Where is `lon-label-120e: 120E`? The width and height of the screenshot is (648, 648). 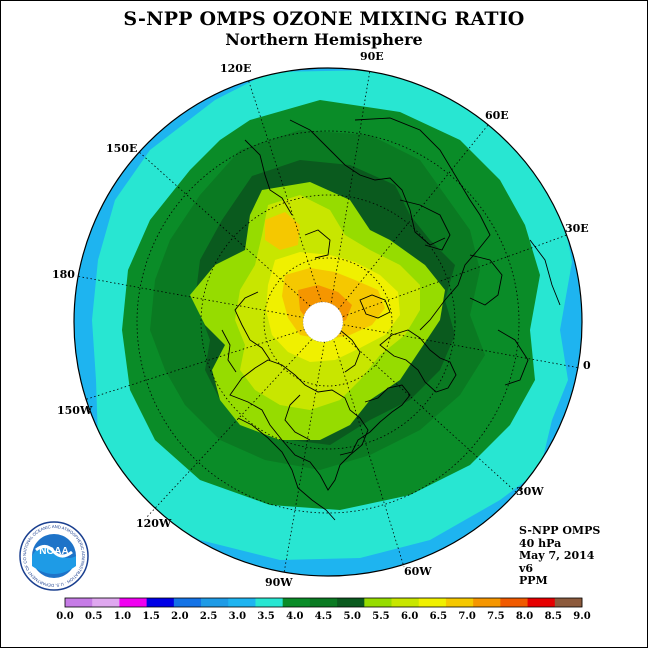 lon-label-120e: 120E is located at coordinates (236, 68).